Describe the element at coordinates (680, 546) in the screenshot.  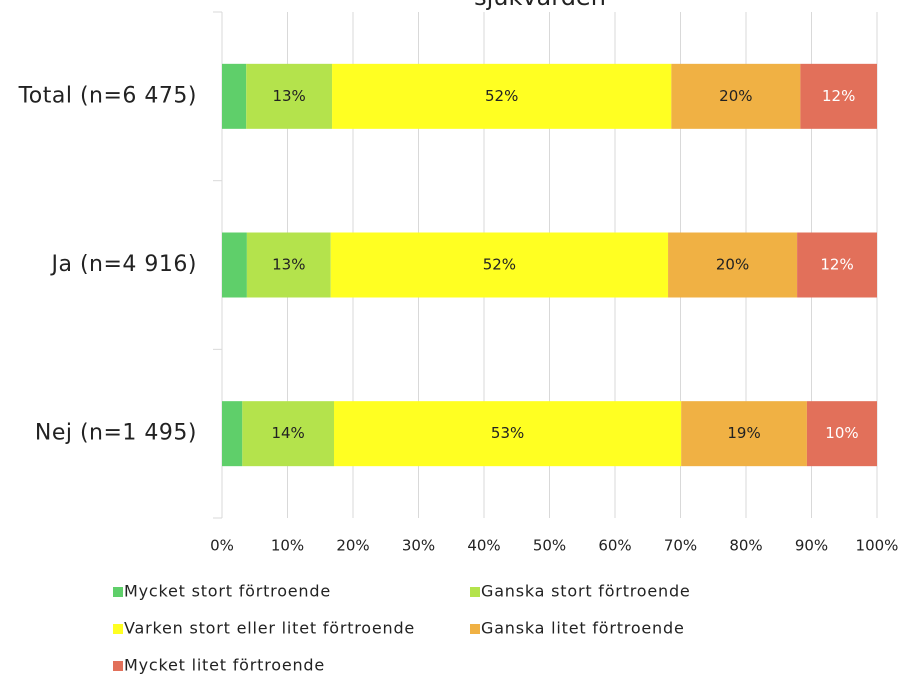
I see `x-tick-label: 70%` at that location.